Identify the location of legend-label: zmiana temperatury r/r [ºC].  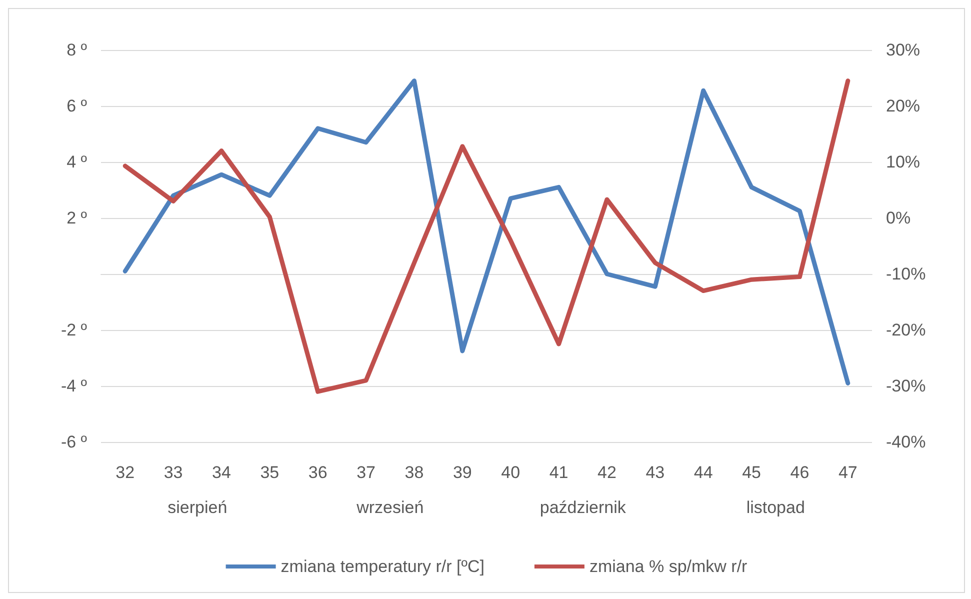
(382, 566).